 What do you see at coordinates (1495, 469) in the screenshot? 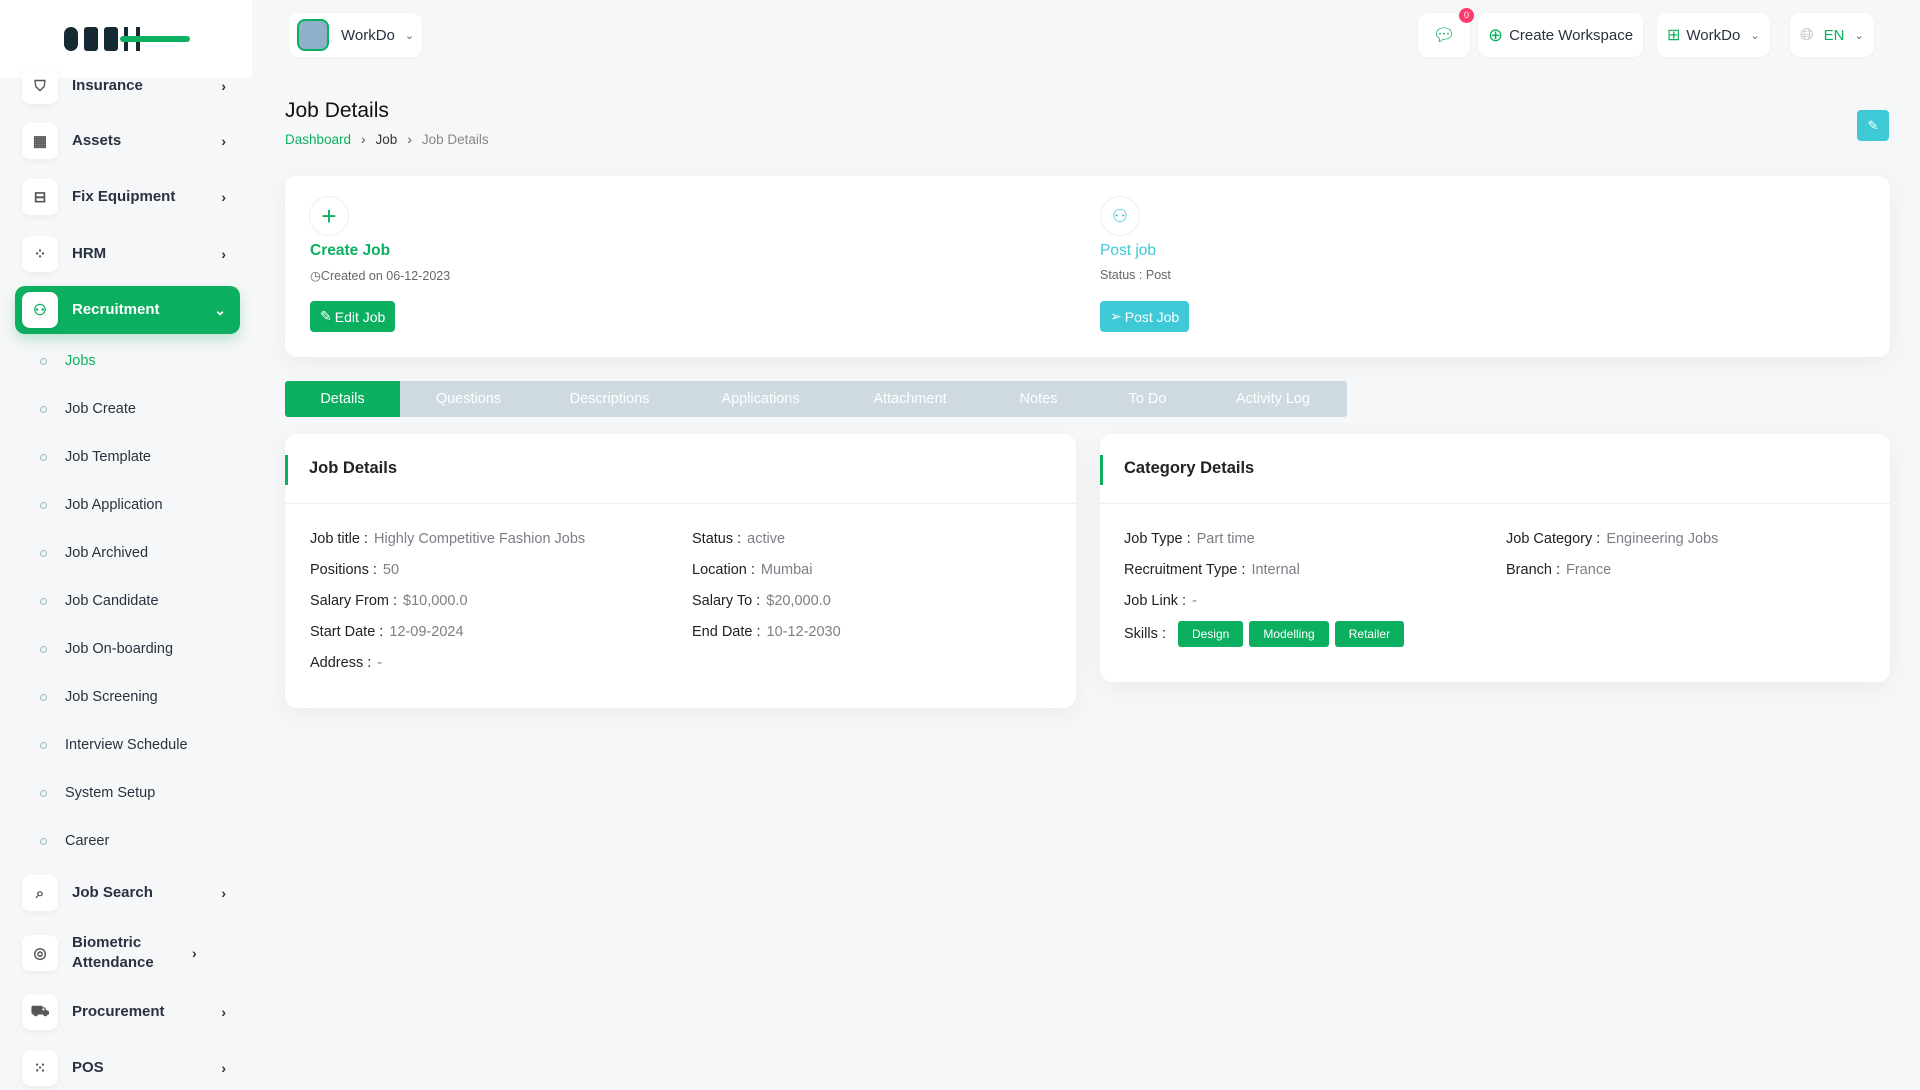
I see `card-title: Category Details` at bounding box center [1495, 469].